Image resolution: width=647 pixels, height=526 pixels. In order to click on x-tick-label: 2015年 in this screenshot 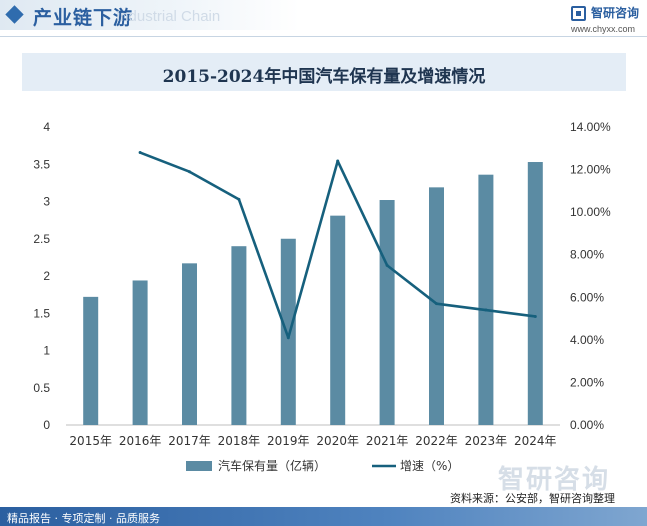, I will do `click(90, 441)`.